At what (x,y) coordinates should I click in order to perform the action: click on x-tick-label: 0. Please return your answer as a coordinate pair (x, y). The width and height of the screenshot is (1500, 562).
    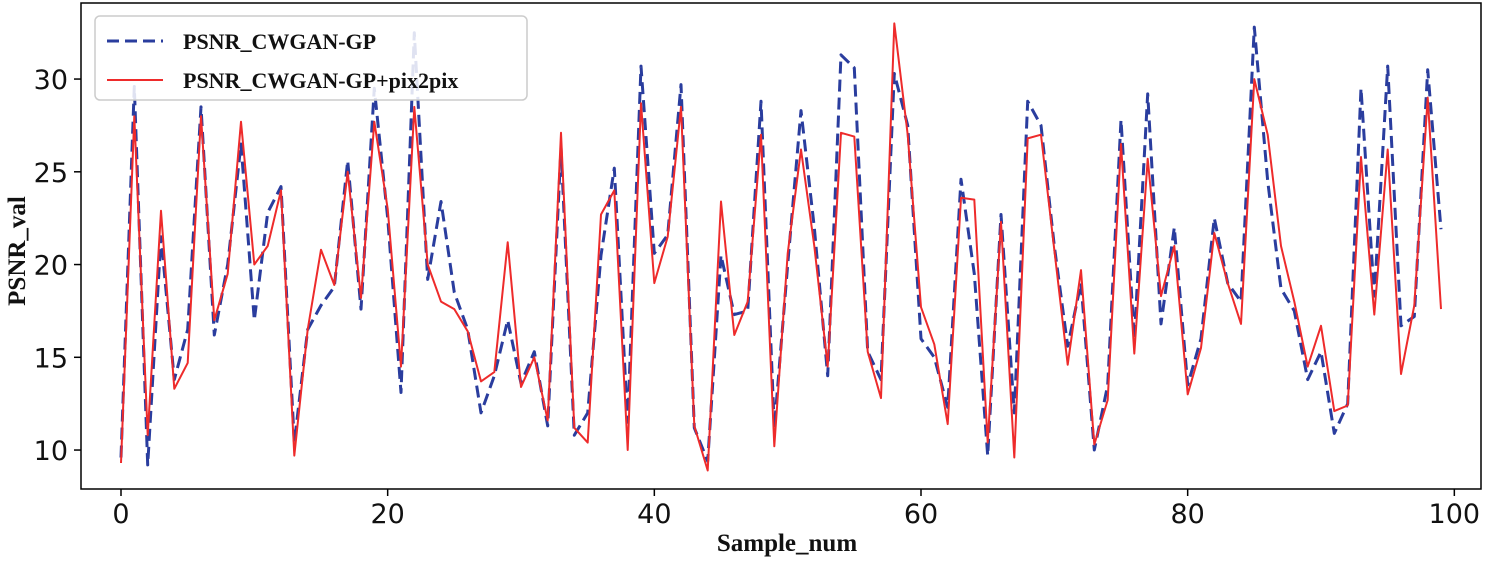
    Looking at the image, I should click on (120, 514).